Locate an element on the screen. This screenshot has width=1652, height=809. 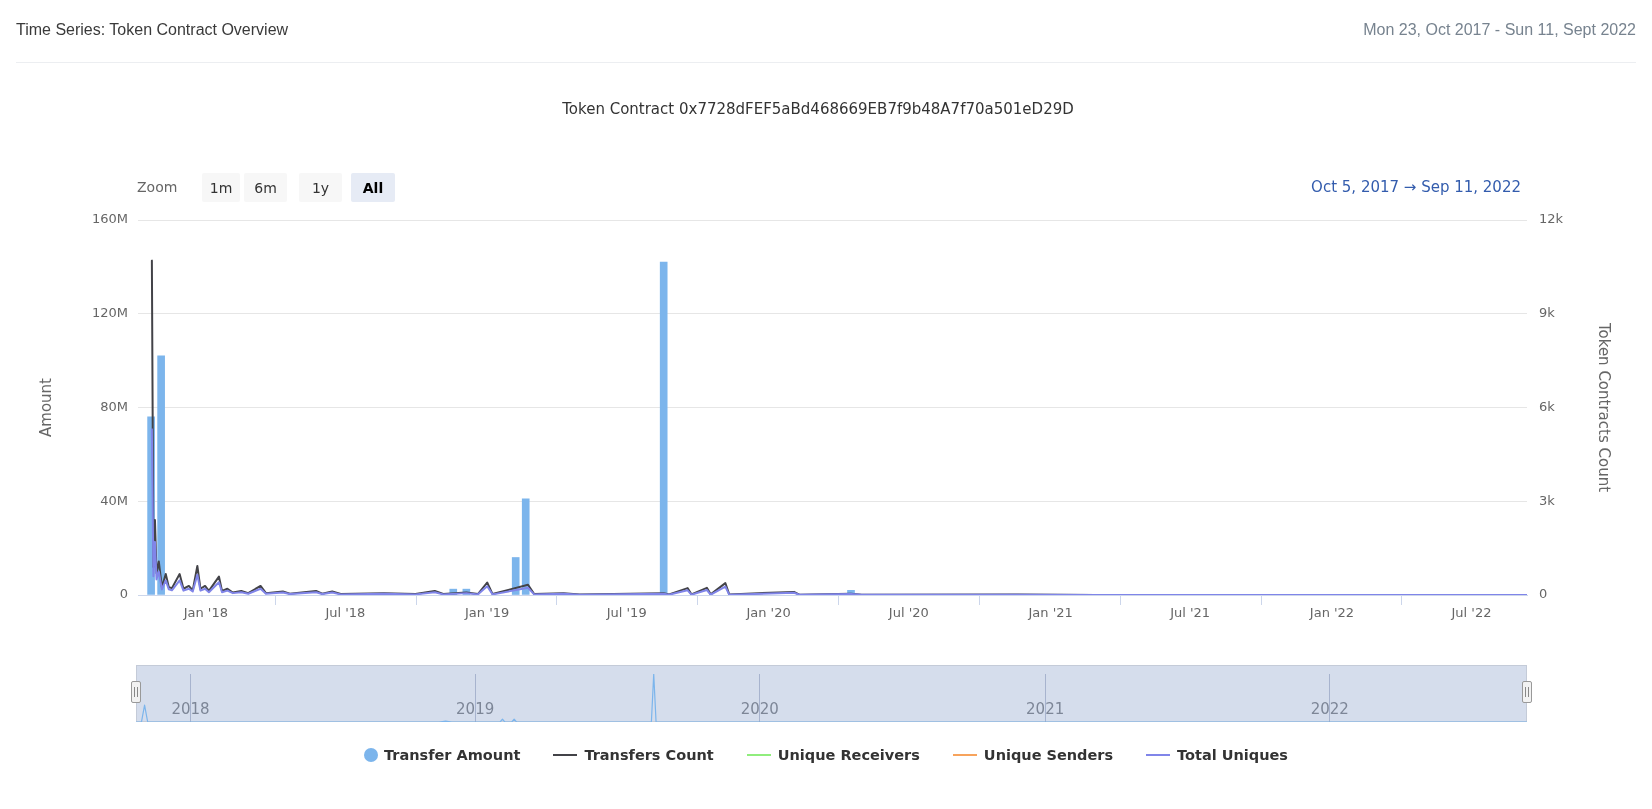
y-tick-label: 0 is located at coordinates (123, 594).